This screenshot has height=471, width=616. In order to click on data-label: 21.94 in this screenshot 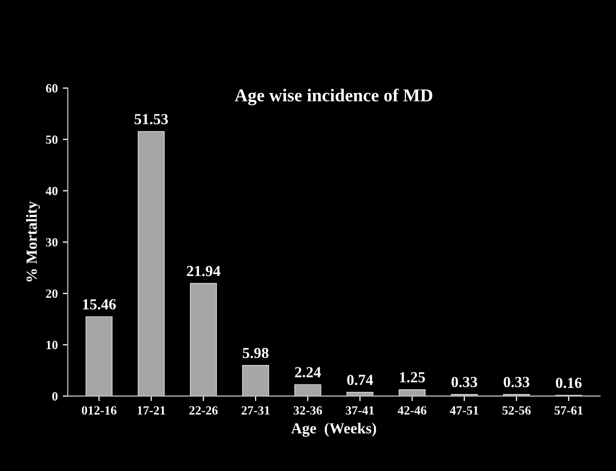, I will do `click(203, 271)`.